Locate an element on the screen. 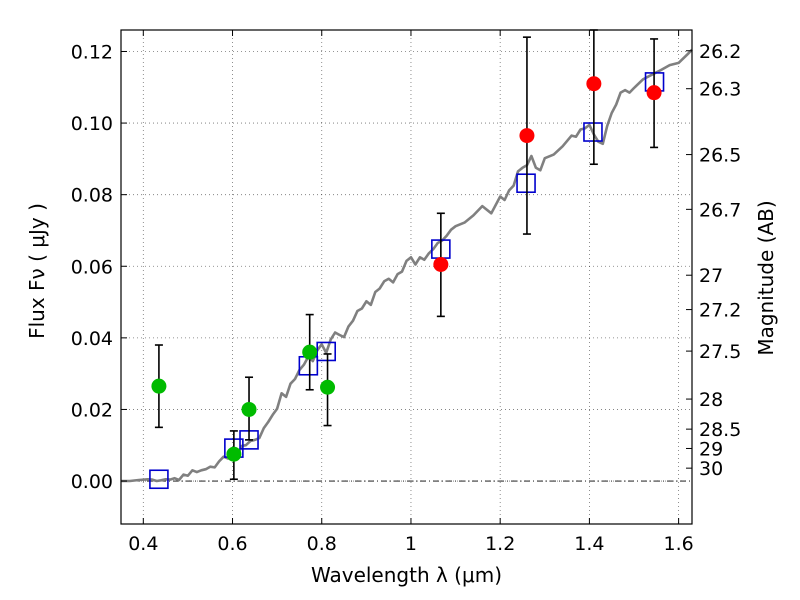 This screenshot has height=600, width=800. right-tick-label: 28 is located at coordinates (711, 400).